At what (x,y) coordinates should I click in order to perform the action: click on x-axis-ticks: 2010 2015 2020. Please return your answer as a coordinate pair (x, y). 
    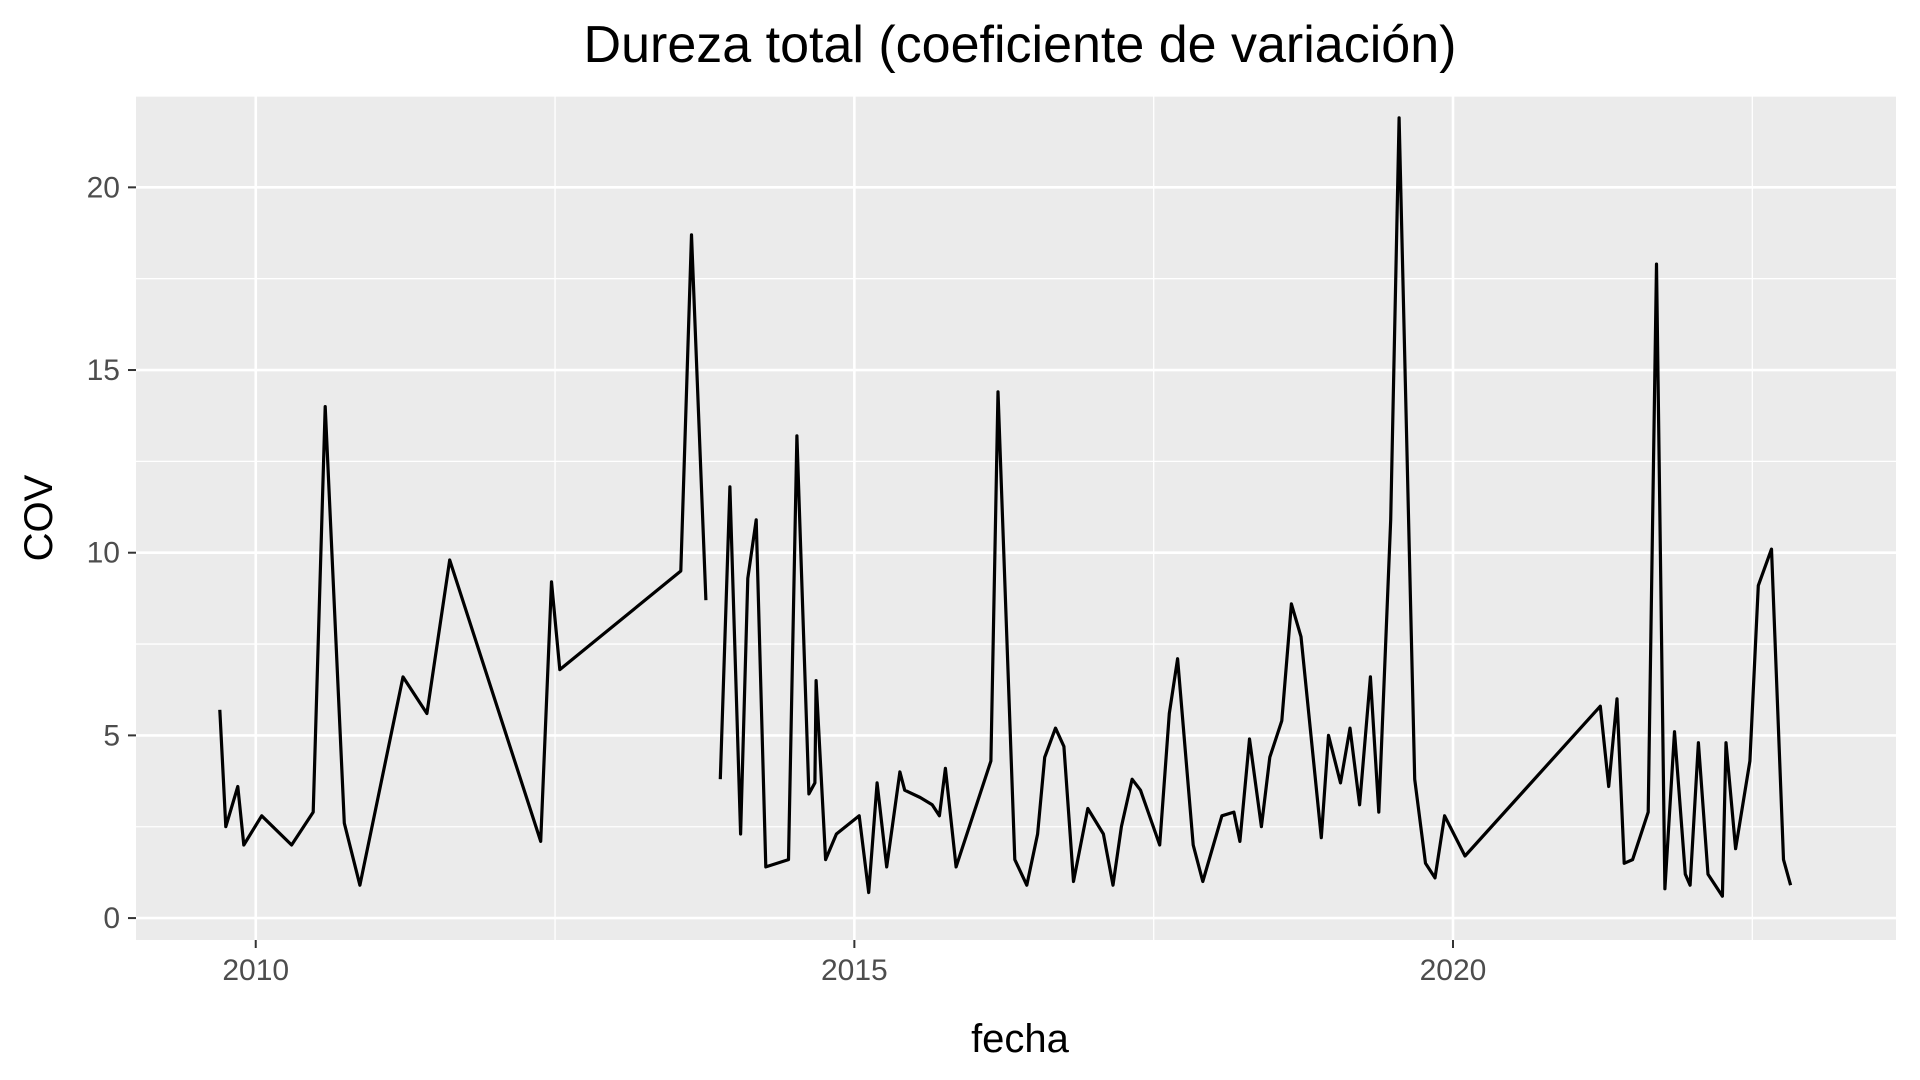
    Looking at the image, I should click on (854, 963).